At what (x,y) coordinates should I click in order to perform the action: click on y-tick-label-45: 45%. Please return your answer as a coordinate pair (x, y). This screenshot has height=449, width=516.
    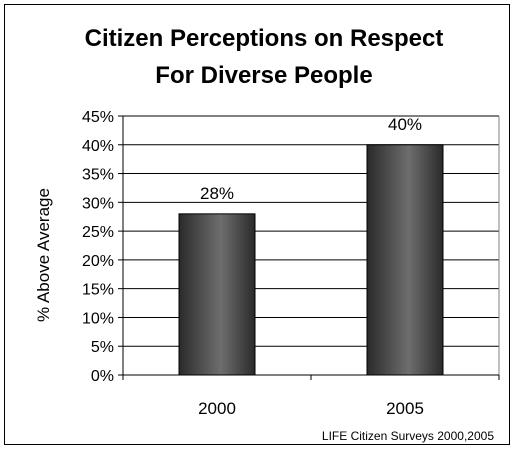
    Looking at the image, I should click on (98, 117).